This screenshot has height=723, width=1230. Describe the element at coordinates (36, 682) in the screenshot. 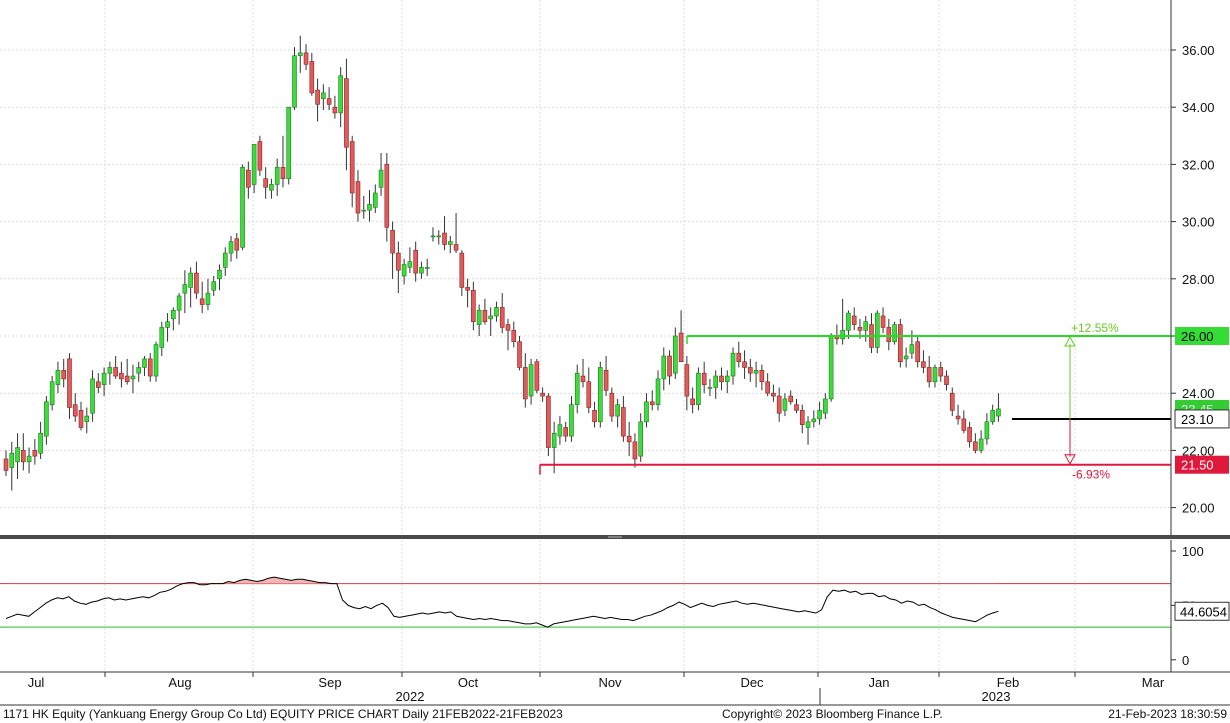

I see `x-tick-label: Jul` at that location.